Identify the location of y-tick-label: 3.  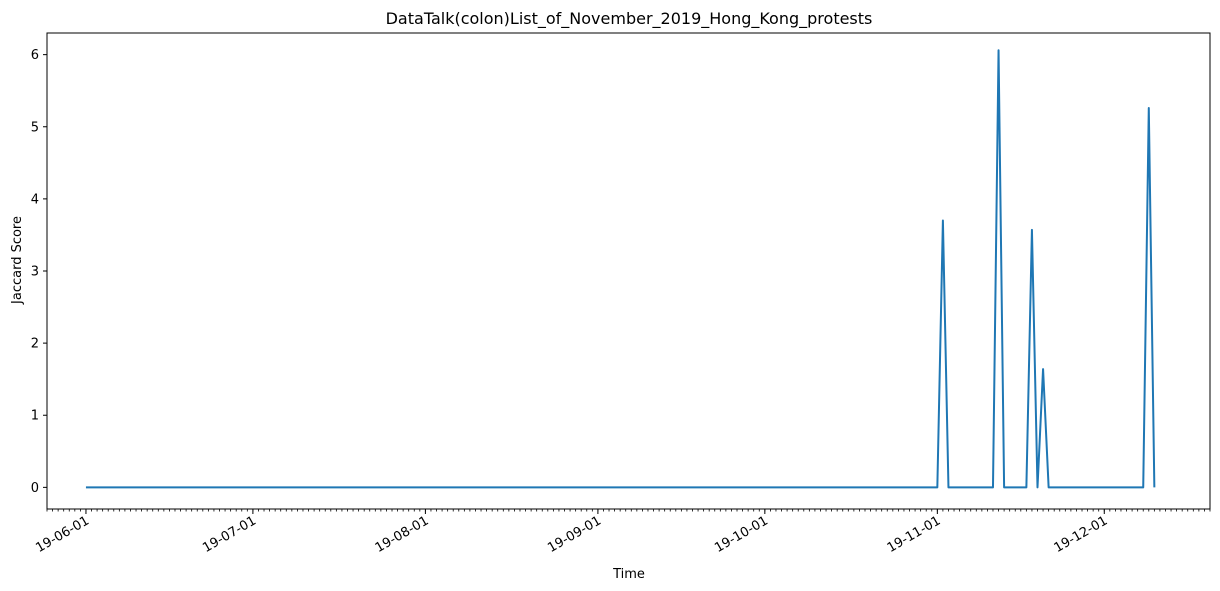
(35, 272).